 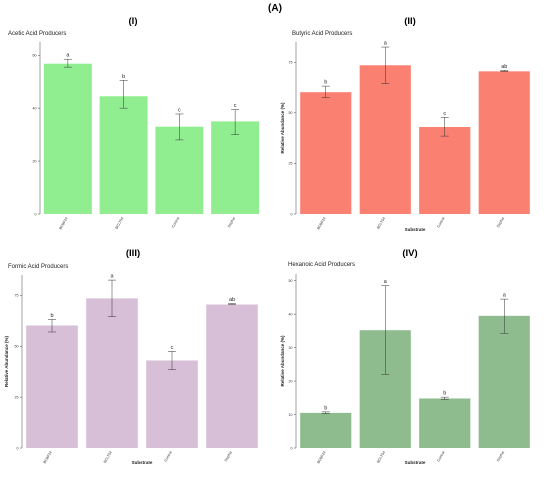 What do you see at coordinates (133, 21) in the screenshot?
I see `panel-label: (I)` at bounding box center [133, 21].